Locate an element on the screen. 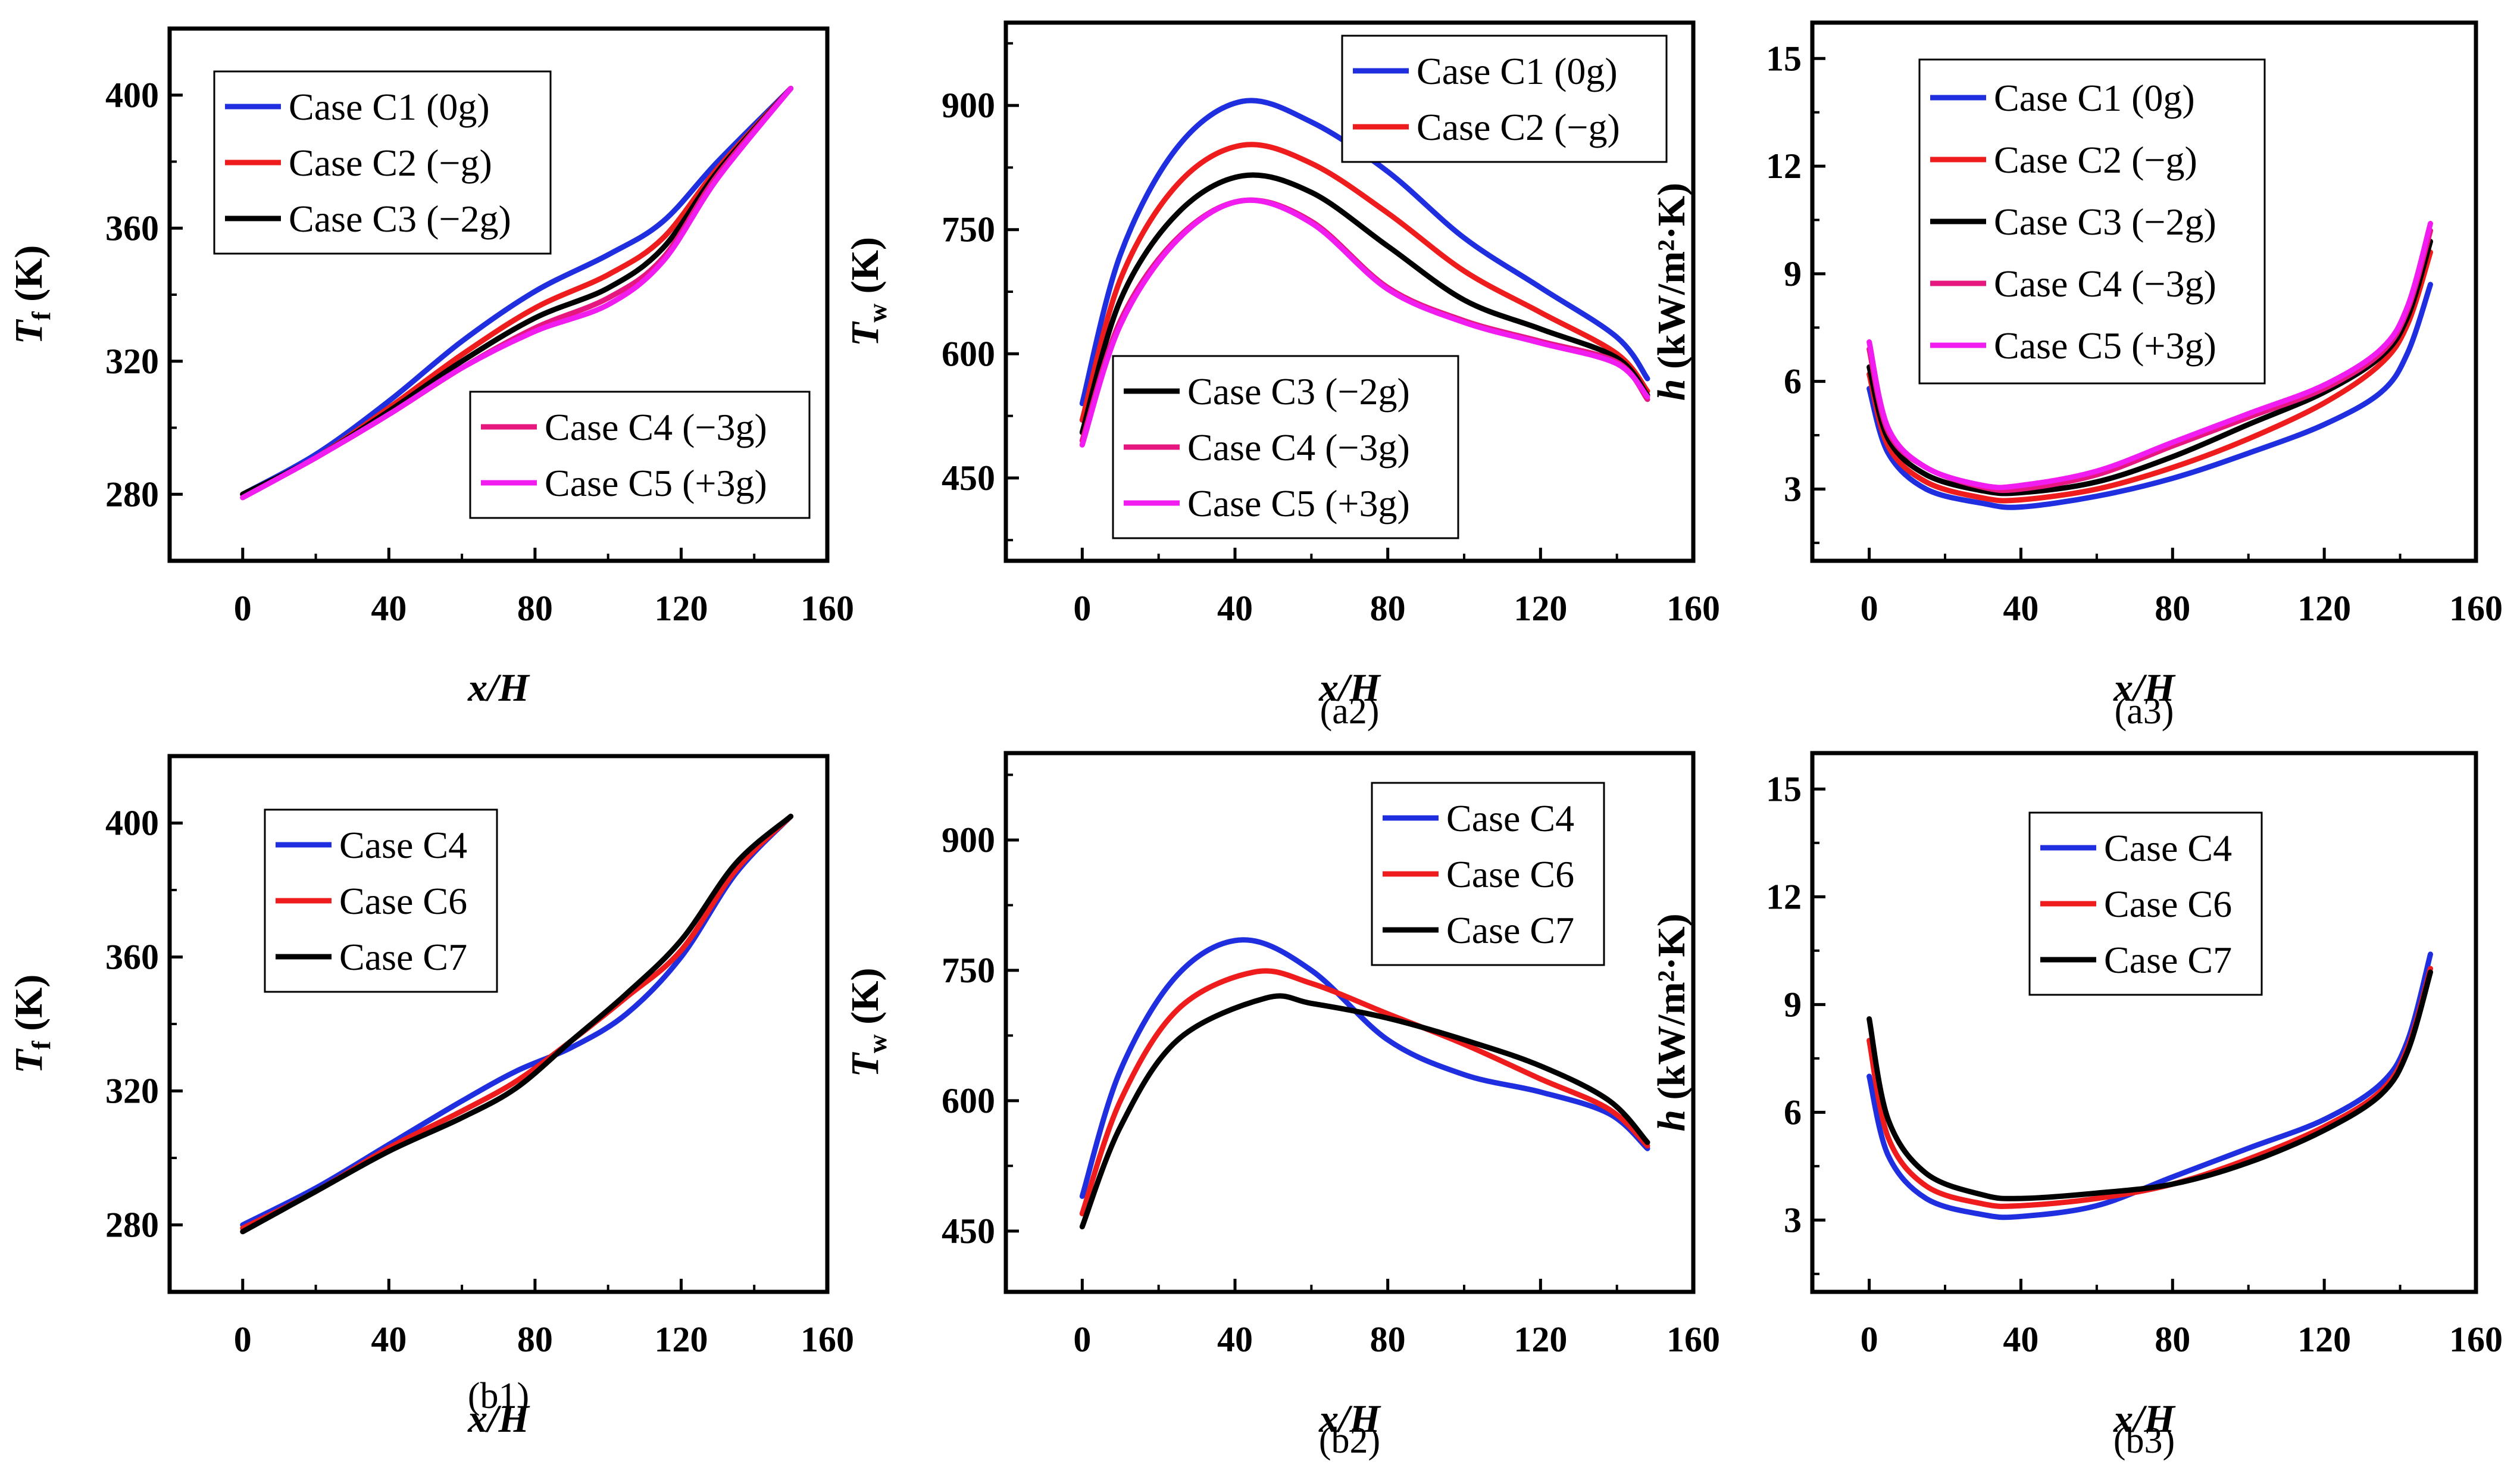  legend-label: Case C1 (0g) is located at coordinates (389, 107).